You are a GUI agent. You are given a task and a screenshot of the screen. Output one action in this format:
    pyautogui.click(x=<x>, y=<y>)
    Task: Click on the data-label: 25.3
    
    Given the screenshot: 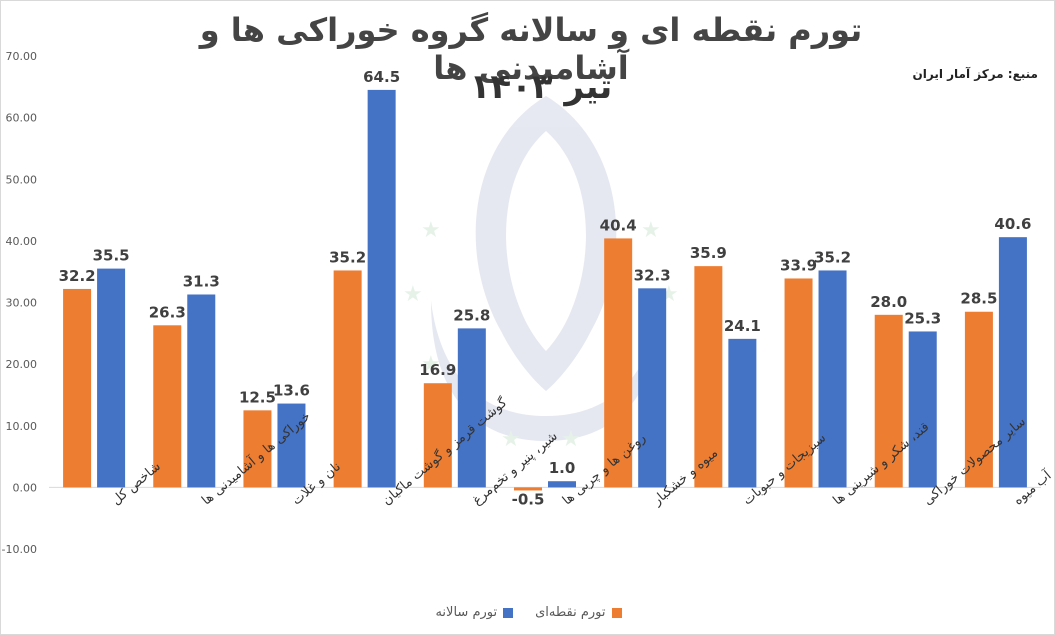 What is the action you would take?
    pyautogui.click(x=922, y=318)
    